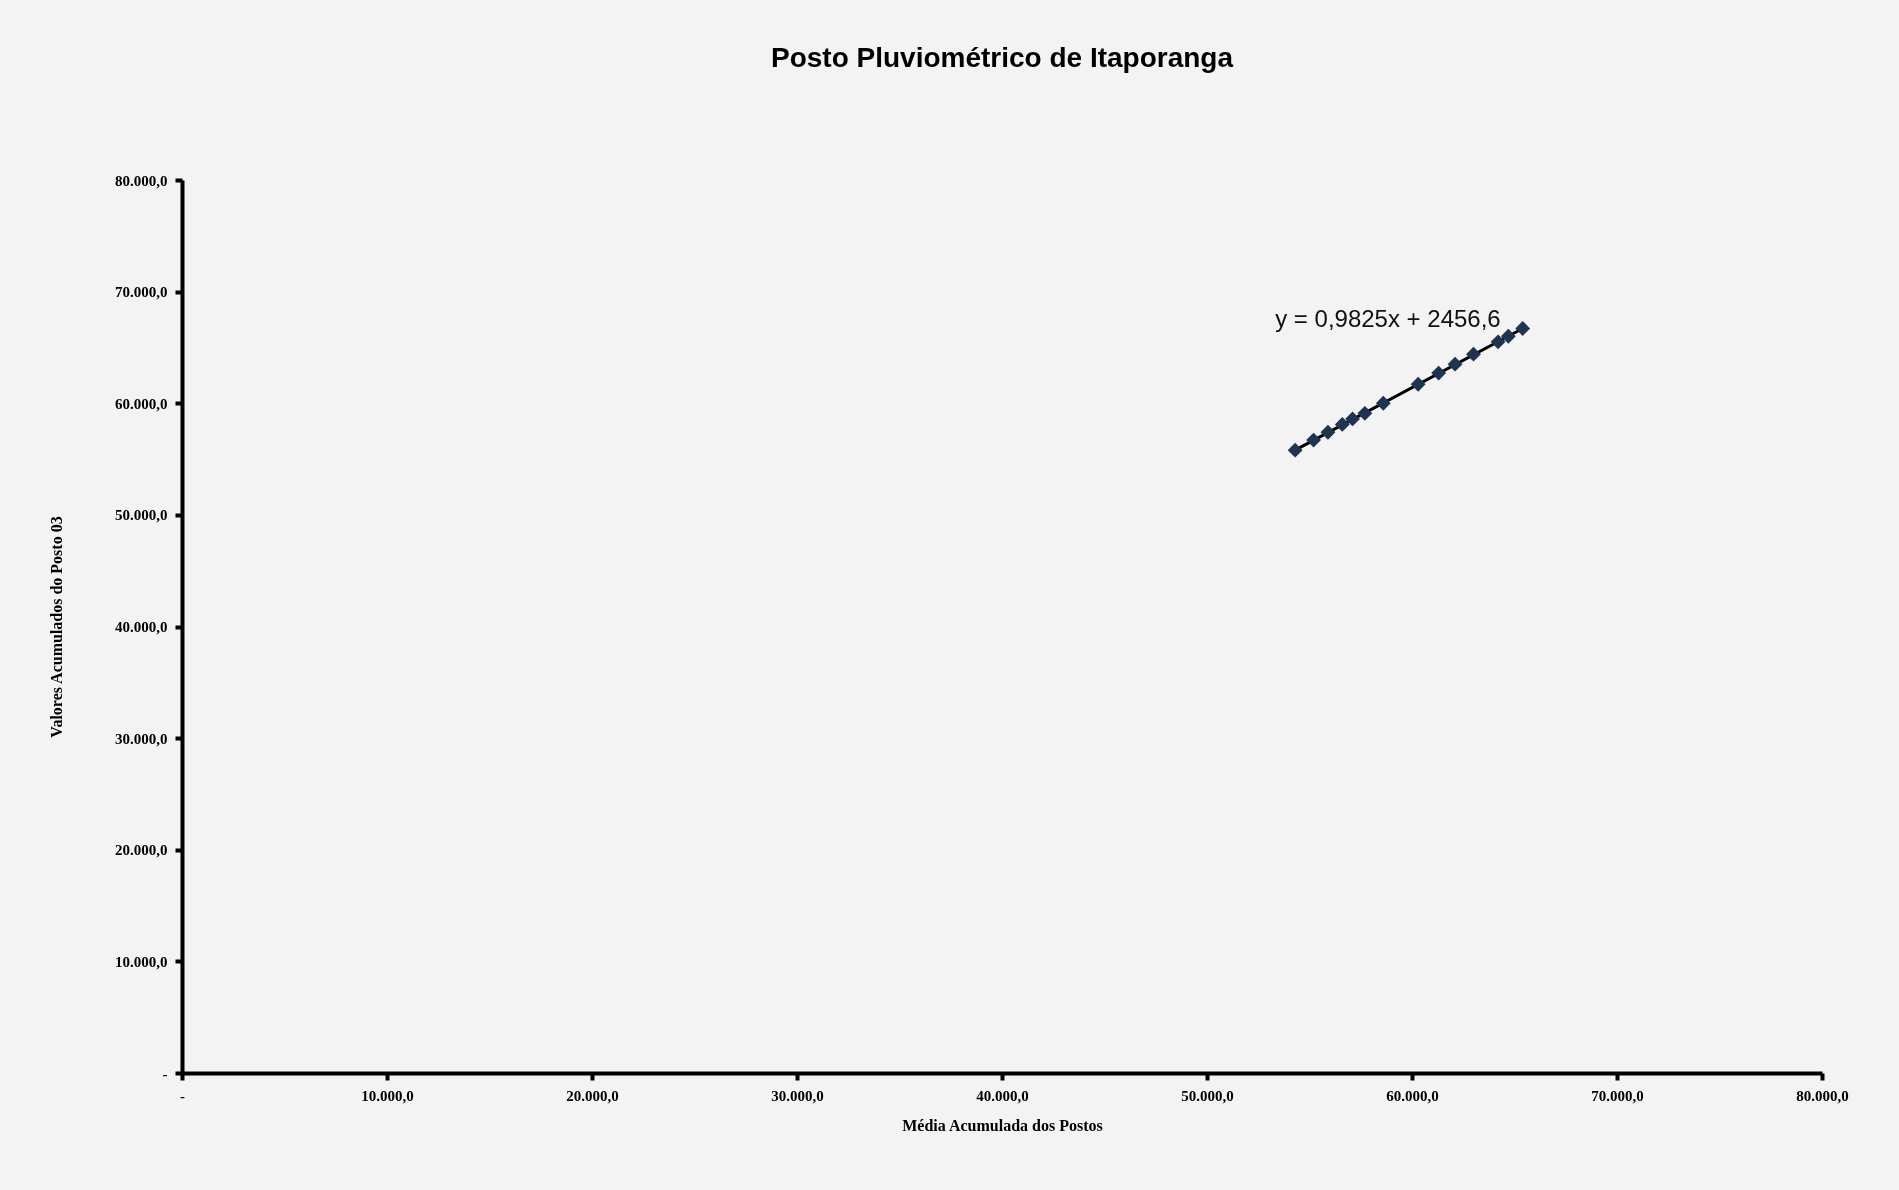 Image resolution: width=1899 pixels, height=1190 pixels. I want to click on y-tick-label: 80.000,0, so click(141, 180).